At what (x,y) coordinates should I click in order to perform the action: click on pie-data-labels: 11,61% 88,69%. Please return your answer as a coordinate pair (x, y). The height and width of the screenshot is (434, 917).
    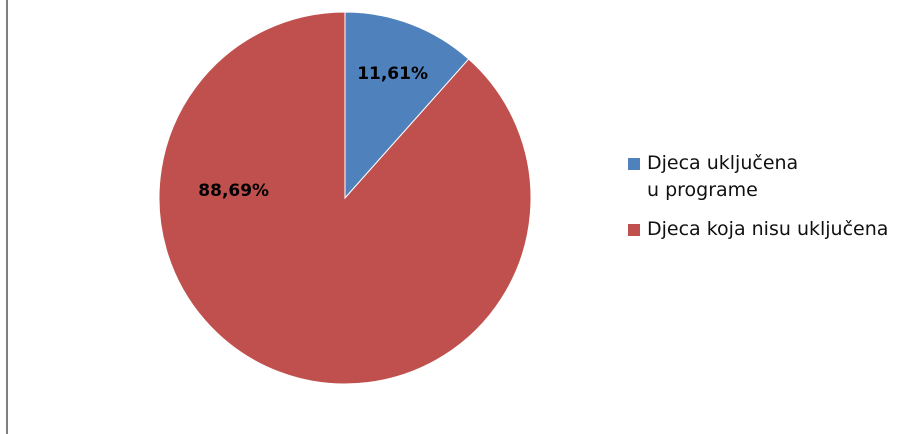
    Looking at the image, I should click on (313, 132).